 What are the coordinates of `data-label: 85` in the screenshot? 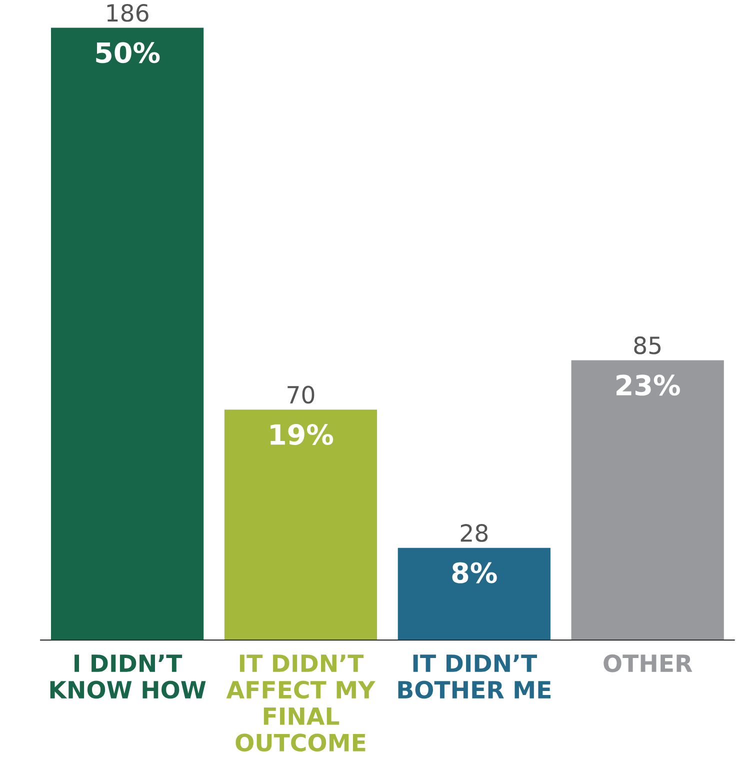 It's located at (647, 345).